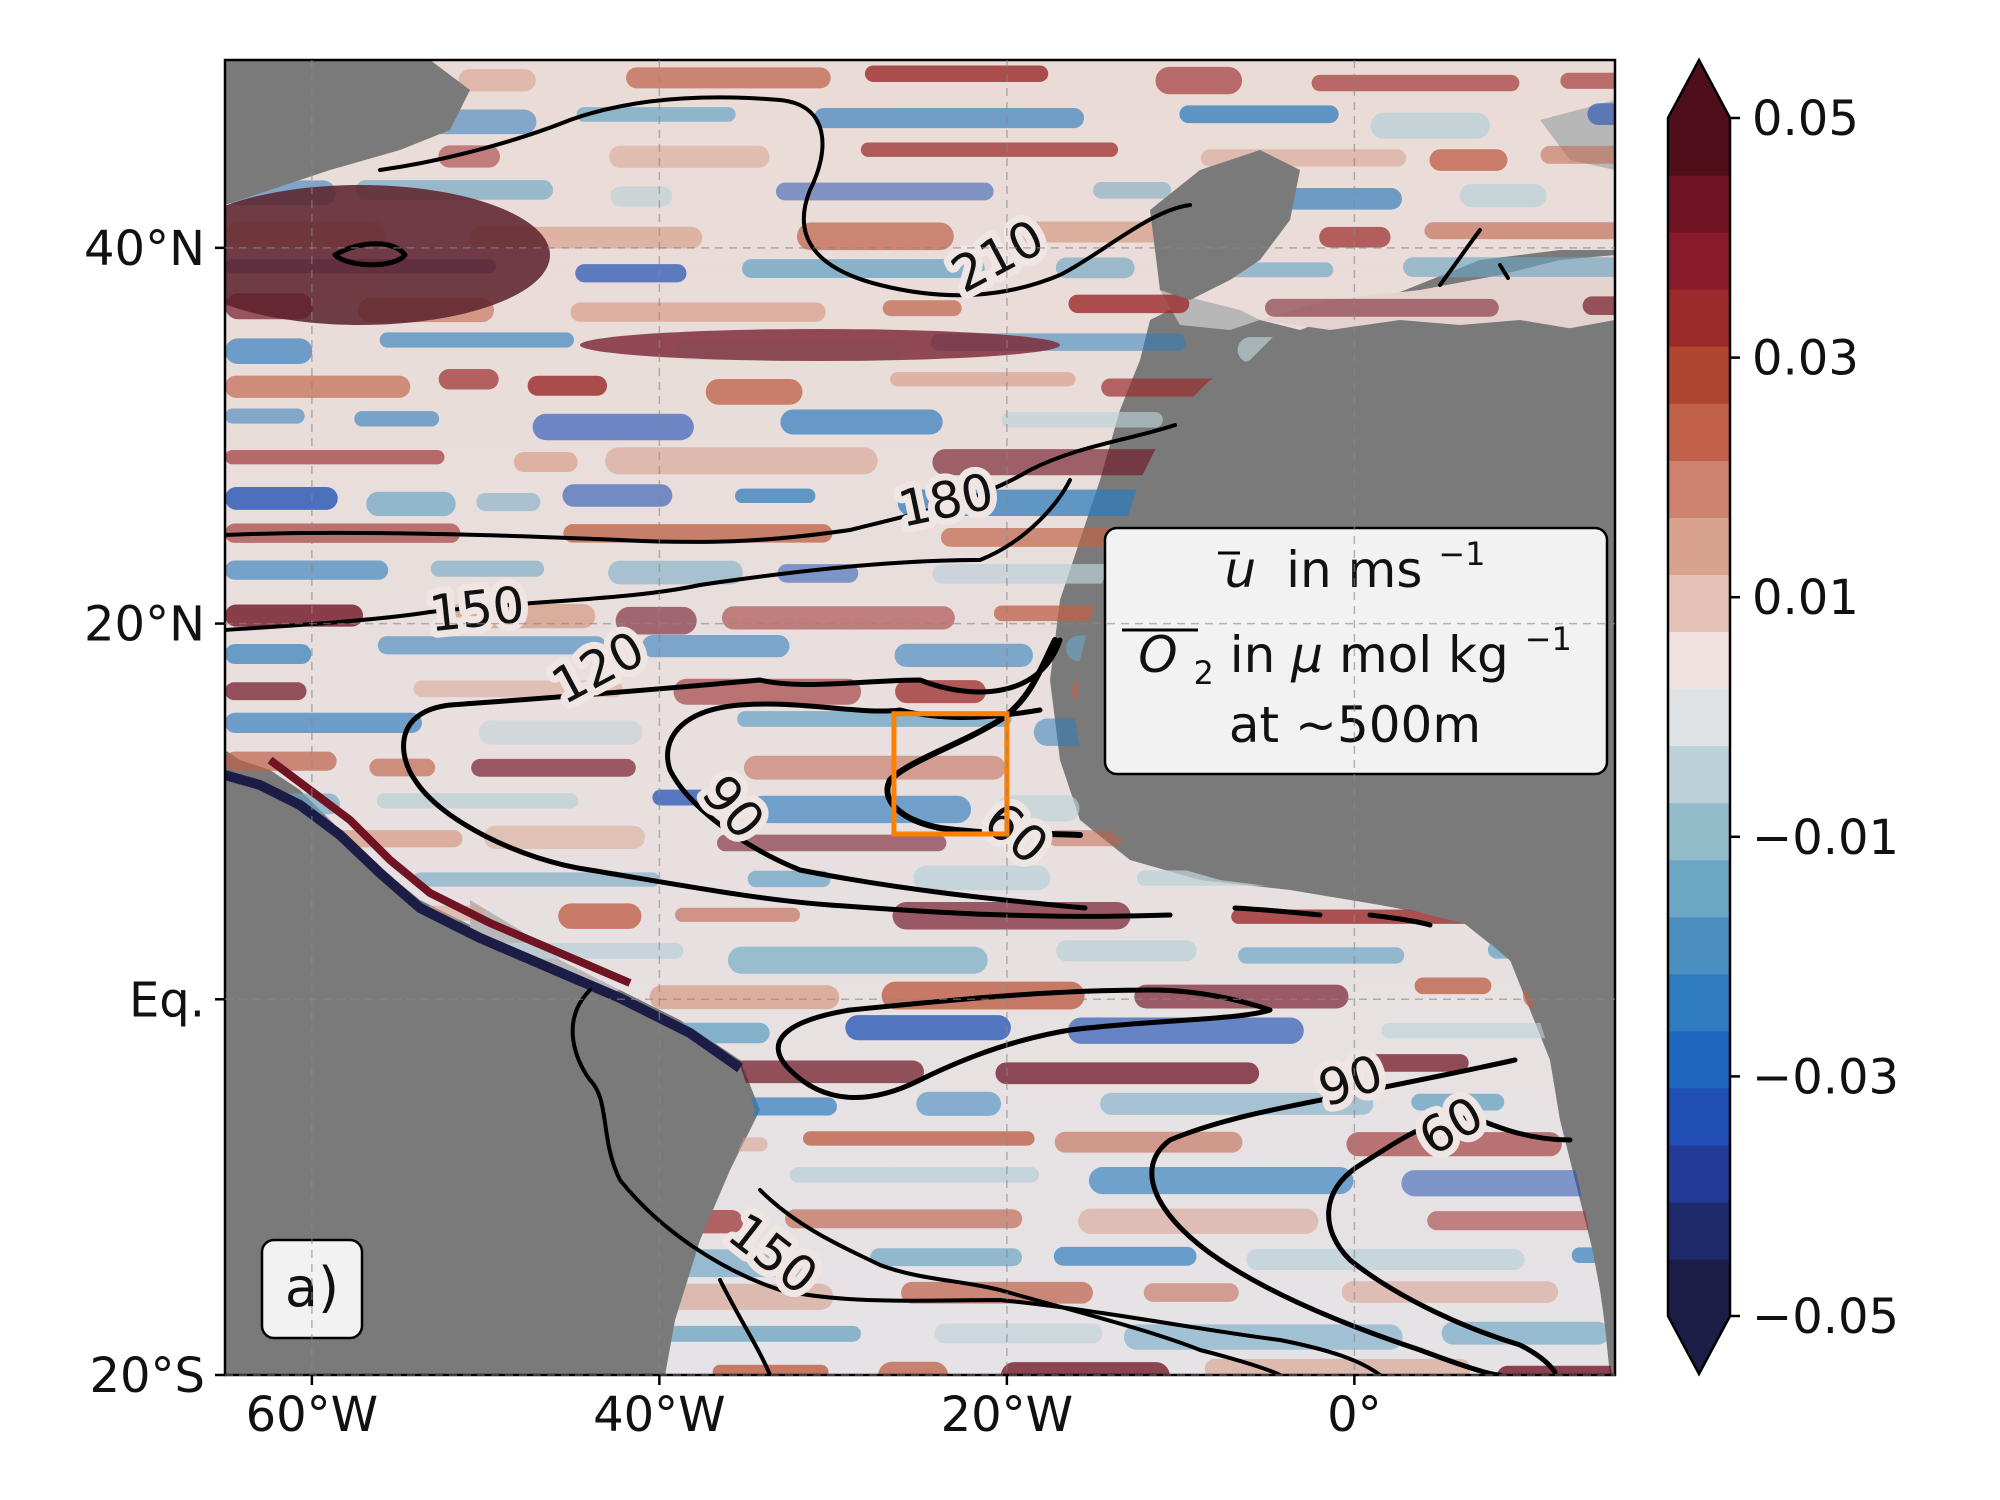  What do you see at coordinates (312, 1289) in the screenshot?
I see `panel-label-box: a)` at bounding box center [312, 1289].